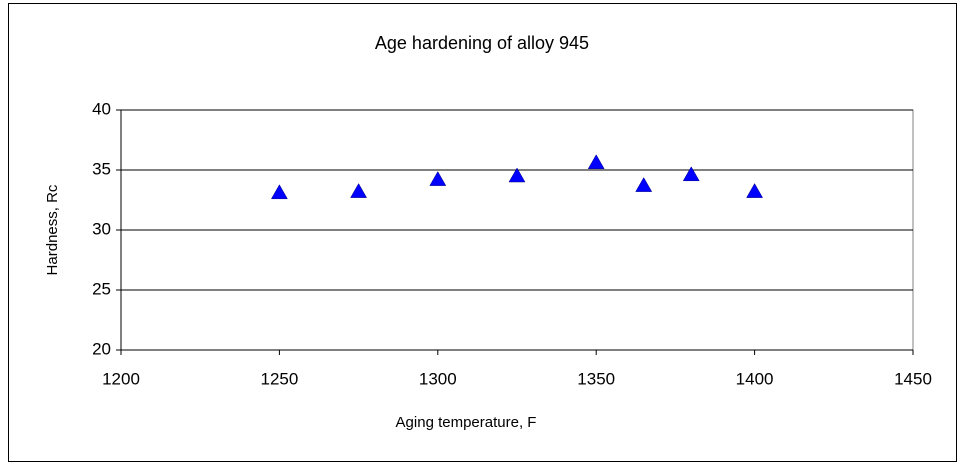 The image size is (965, 465). I want to click on y-tick-label: 40, so click(101, 108).